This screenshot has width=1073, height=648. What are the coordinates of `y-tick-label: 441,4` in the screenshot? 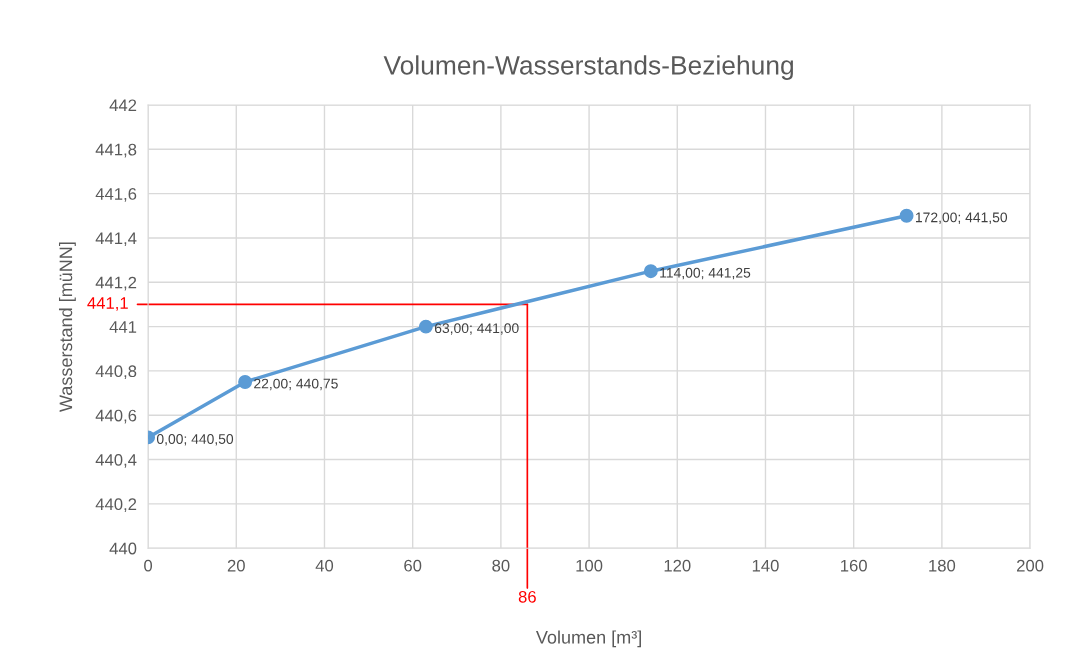 It's located at (116, 239).